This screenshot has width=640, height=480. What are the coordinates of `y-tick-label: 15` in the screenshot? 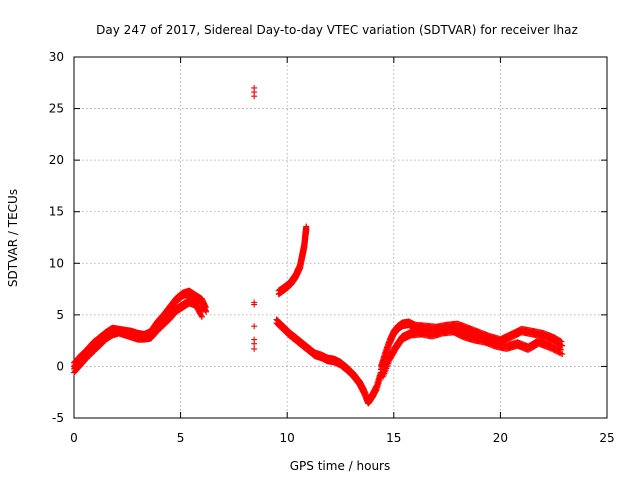 It's located at (56, 212).